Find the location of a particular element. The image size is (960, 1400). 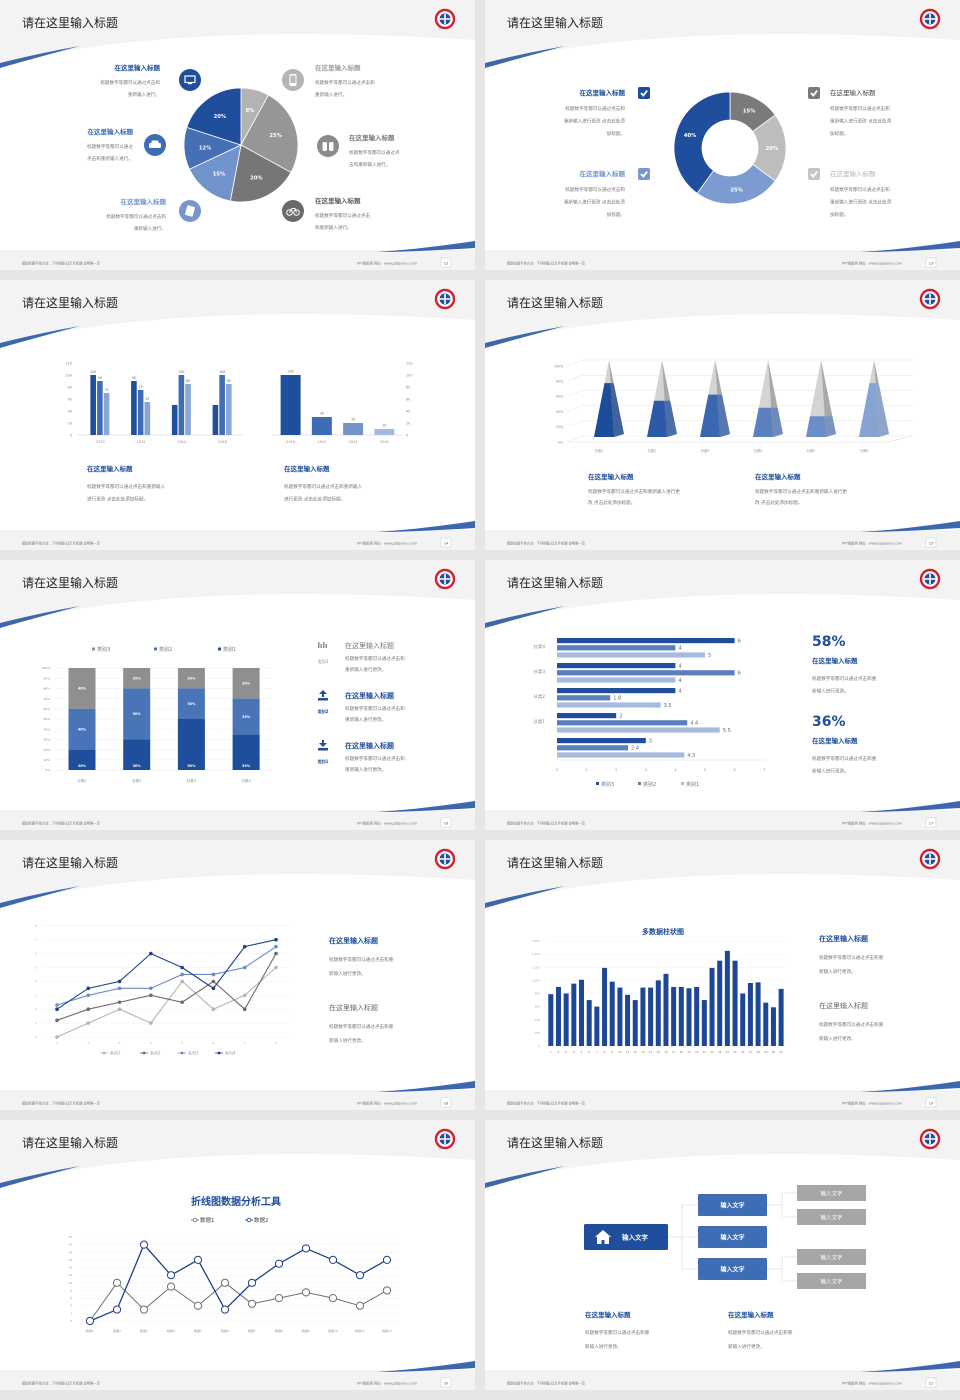

x-tick-label: 数据3 is located at coordinates (144, 1330).